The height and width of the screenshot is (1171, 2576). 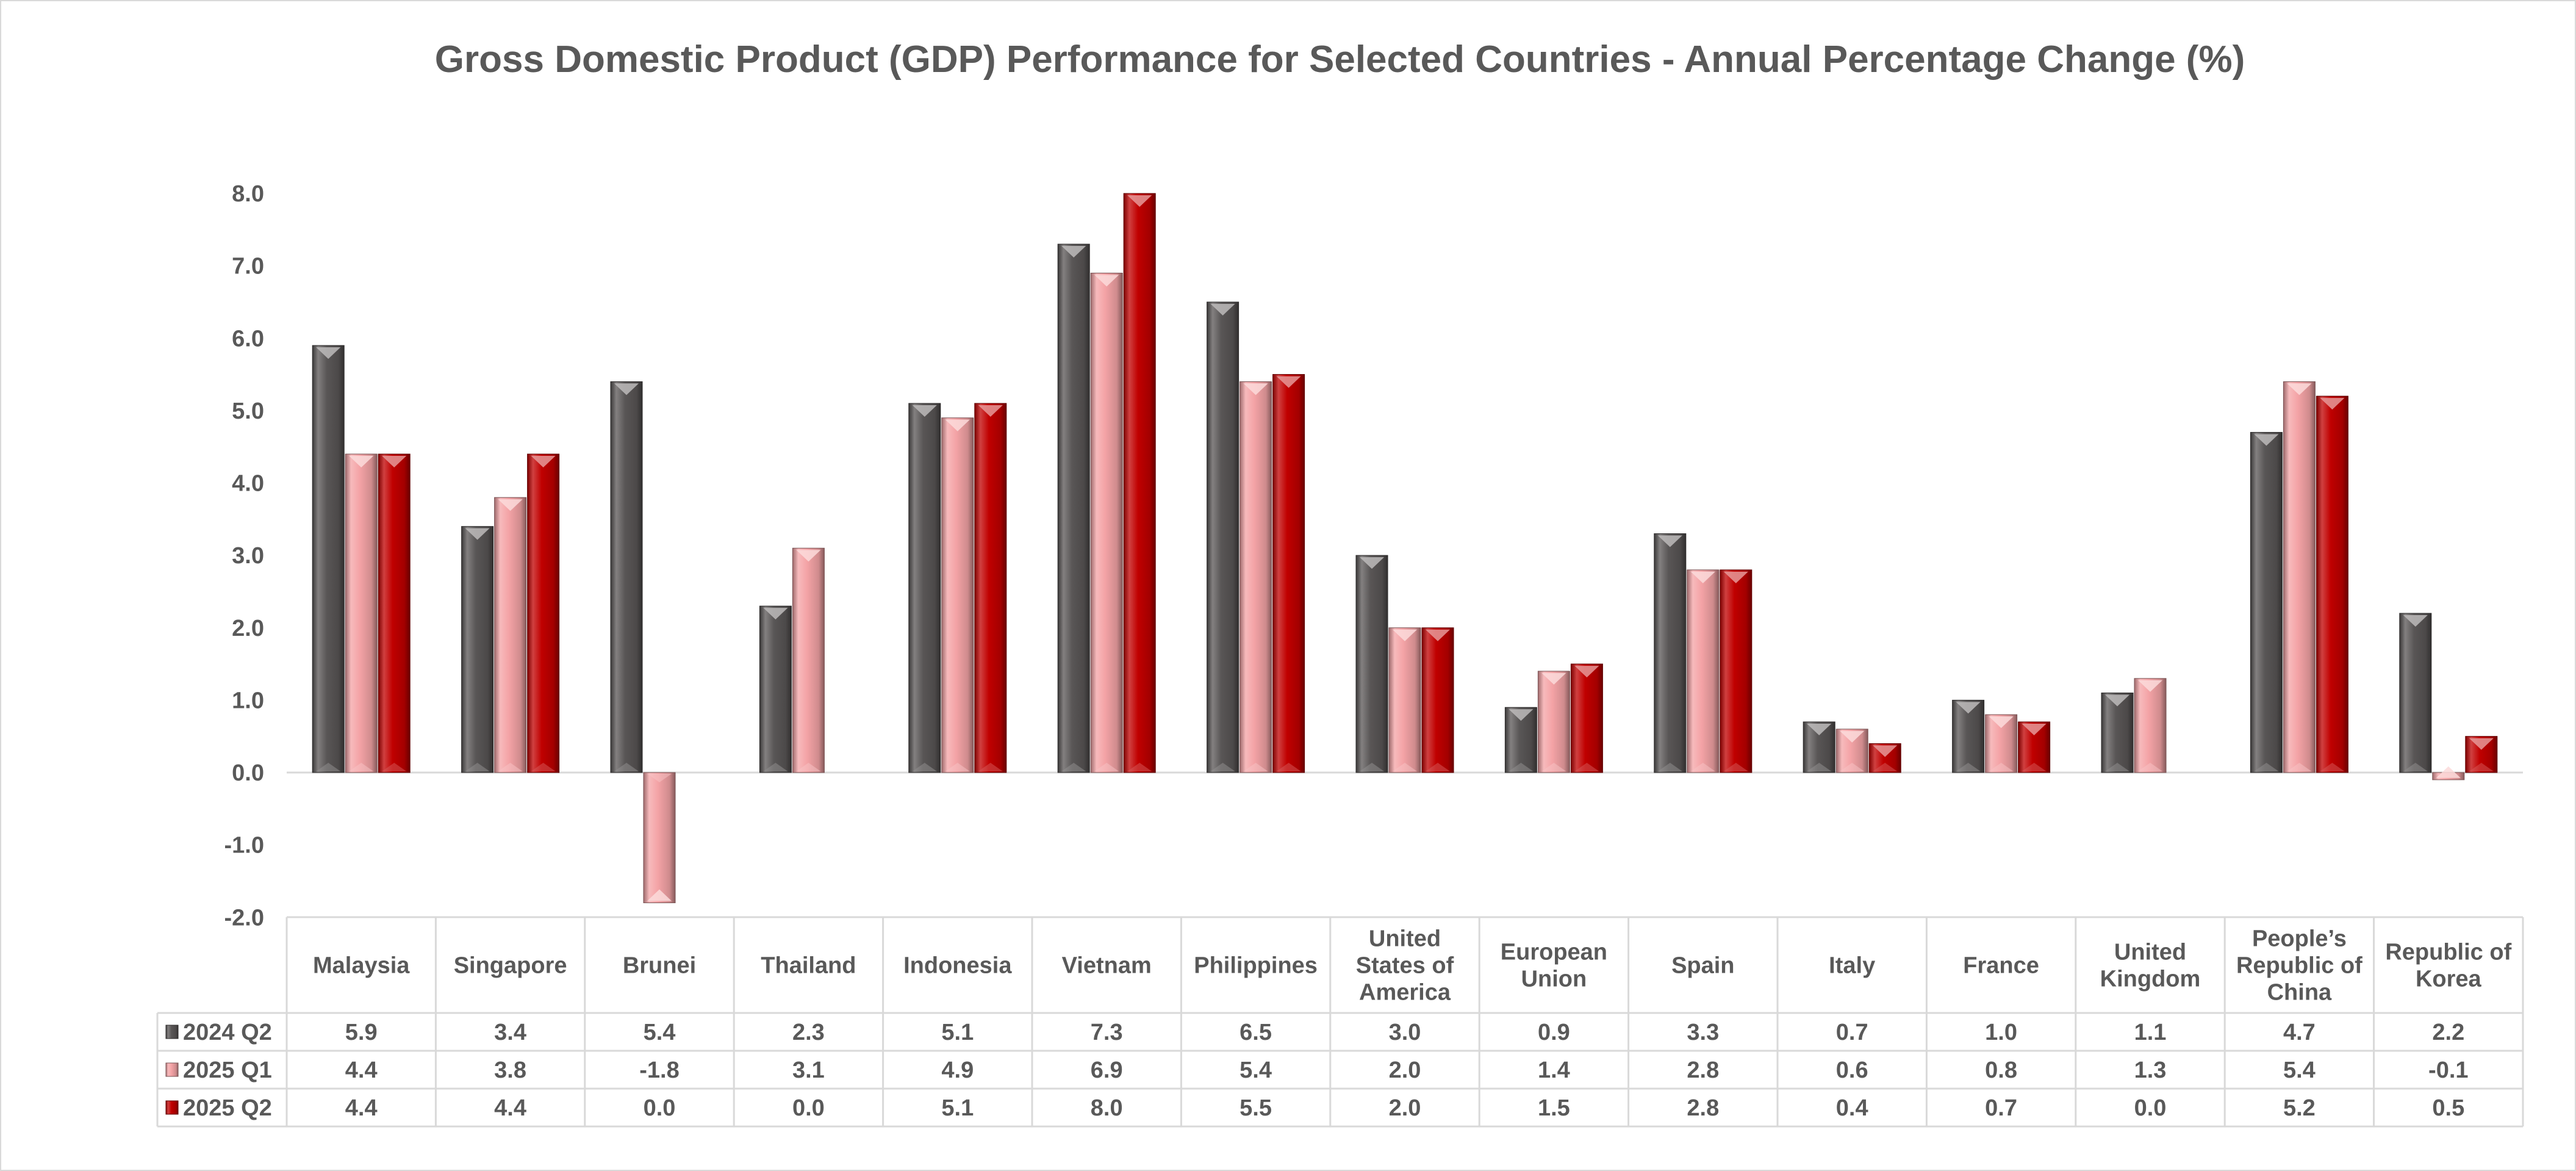 What do you see at coordinates (2448, 1108) in the screenshot?
I see `data-label-republic-of-korea-2025-q2: 0.5` at bounding box center [2448, 1108].